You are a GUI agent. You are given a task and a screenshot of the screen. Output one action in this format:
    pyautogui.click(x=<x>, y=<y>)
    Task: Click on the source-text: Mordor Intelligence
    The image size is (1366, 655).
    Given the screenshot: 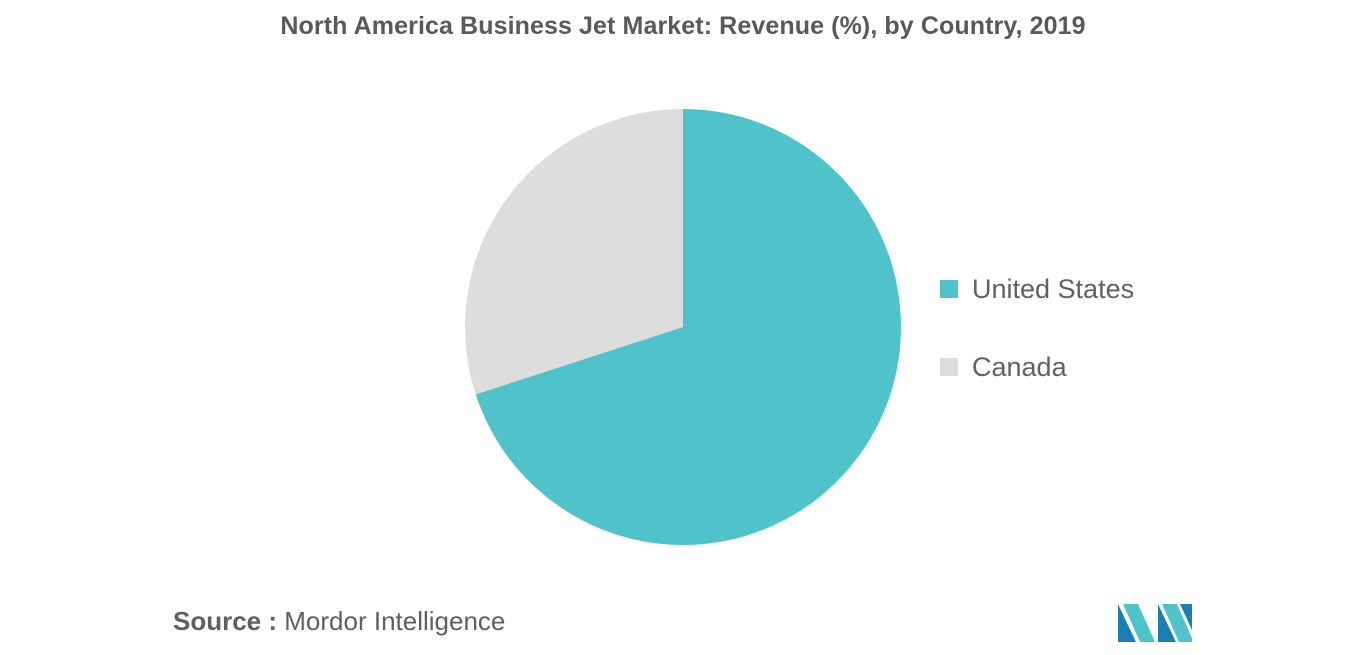 What is the action you would take?
    pyautogui.click(x=395, y=621)
    